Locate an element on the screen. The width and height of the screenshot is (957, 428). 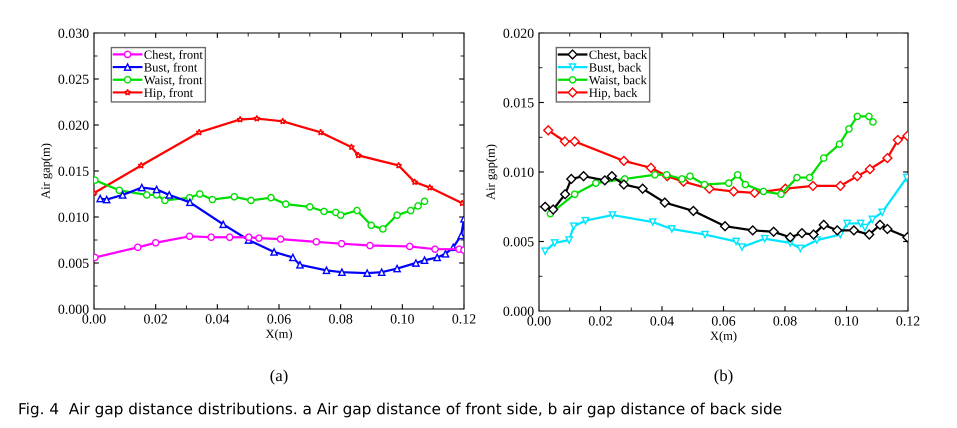
legend-label: Waist, front is located at coordinates (173, 80).